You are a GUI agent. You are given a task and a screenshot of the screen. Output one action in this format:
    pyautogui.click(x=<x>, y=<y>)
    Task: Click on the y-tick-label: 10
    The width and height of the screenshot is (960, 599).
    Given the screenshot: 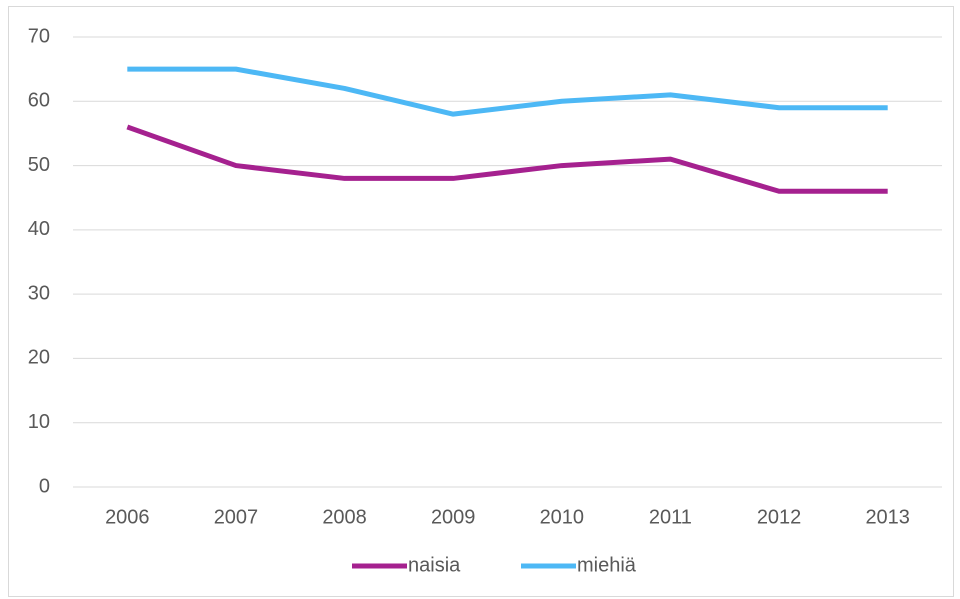 What is the action you would take?
    pyautogui.click(x=39, y=422)
    